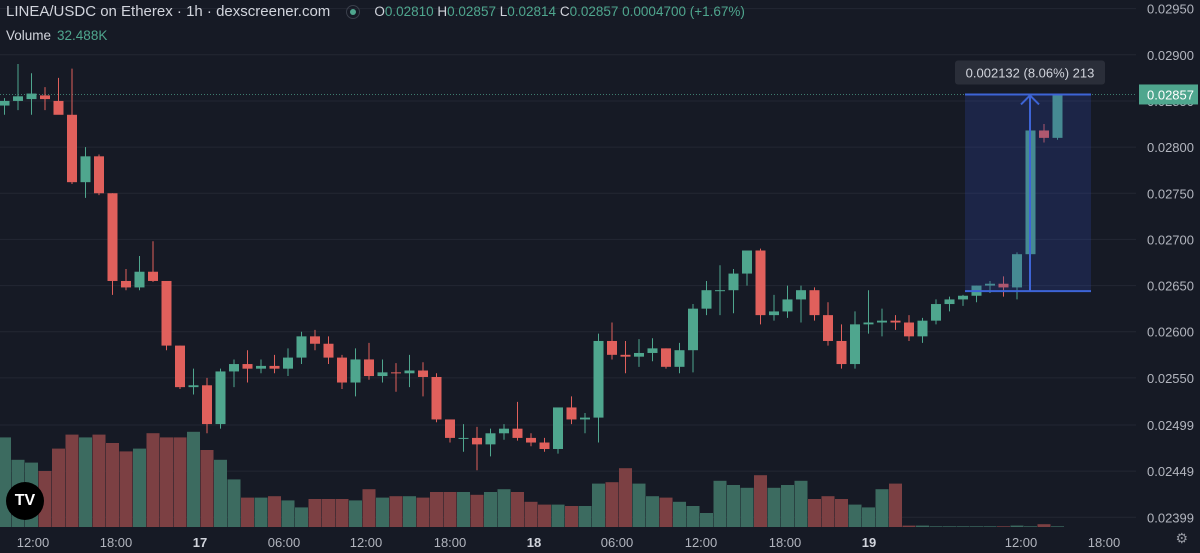 Image resolution: width=1200 pixels, height=553 pixels. What do you see at coordinates (25, 501) in the screenshot?
I see `tradingview-logo: TV` at bounding box center [25, 501].